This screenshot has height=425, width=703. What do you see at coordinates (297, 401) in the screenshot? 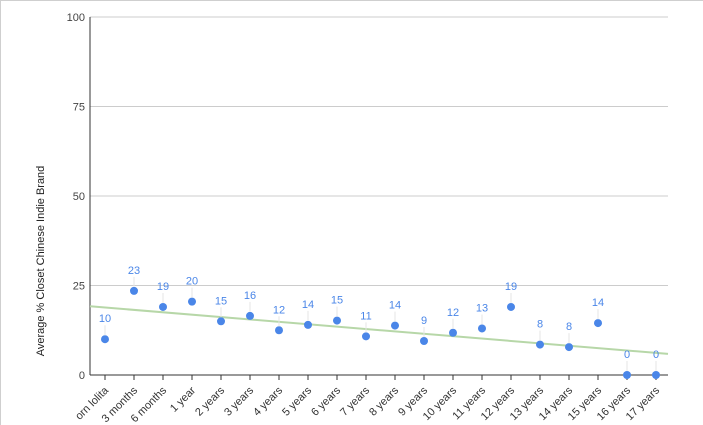
I see `x-tick-label: 5 years` at bounding box center [297, 401].